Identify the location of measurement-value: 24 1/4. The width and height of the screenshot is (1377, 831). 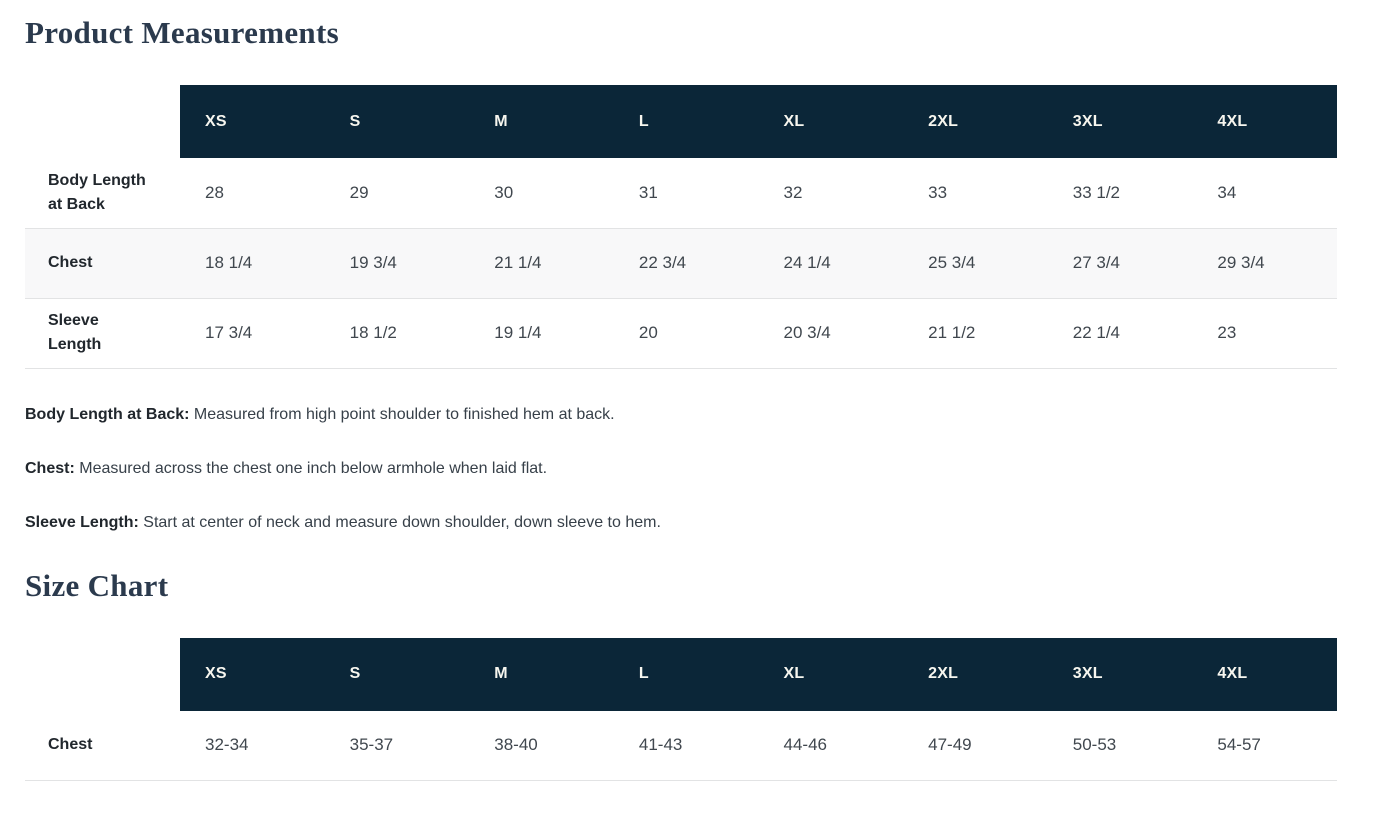
(831, 263).